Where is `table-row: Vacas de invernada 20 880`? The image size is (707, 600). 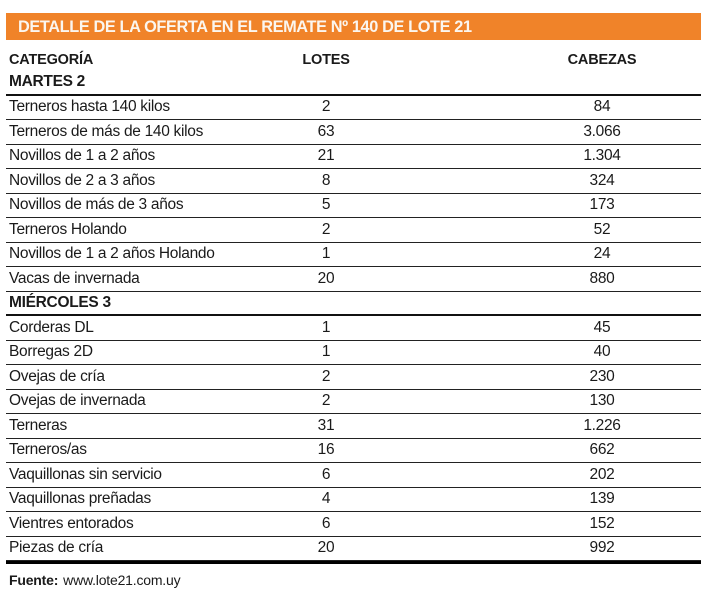 table-row: Vacas de invernada 20 880 is located at coordinates (353, 279).